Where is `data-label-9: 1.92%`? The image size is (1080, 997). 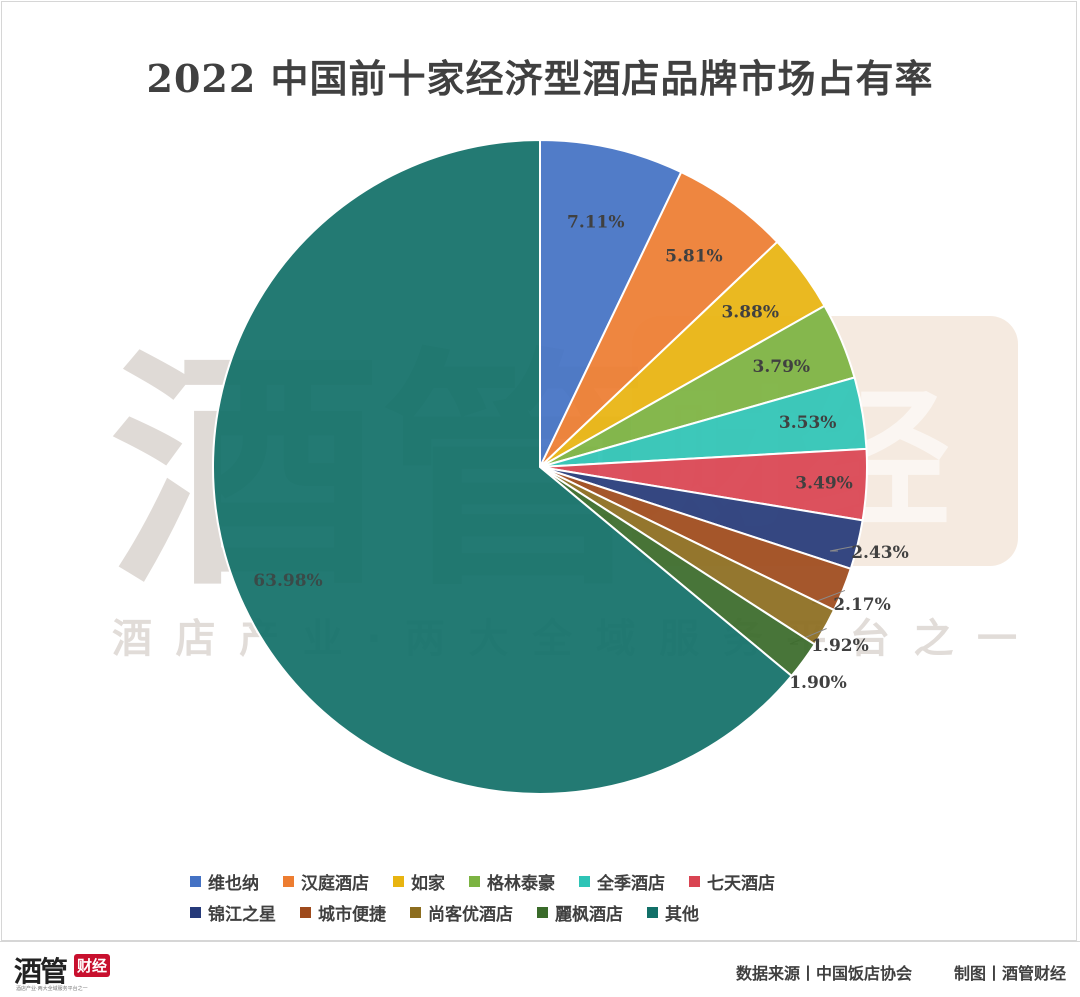
data-label-9: 1.92% is located at coordinates (840, 646).